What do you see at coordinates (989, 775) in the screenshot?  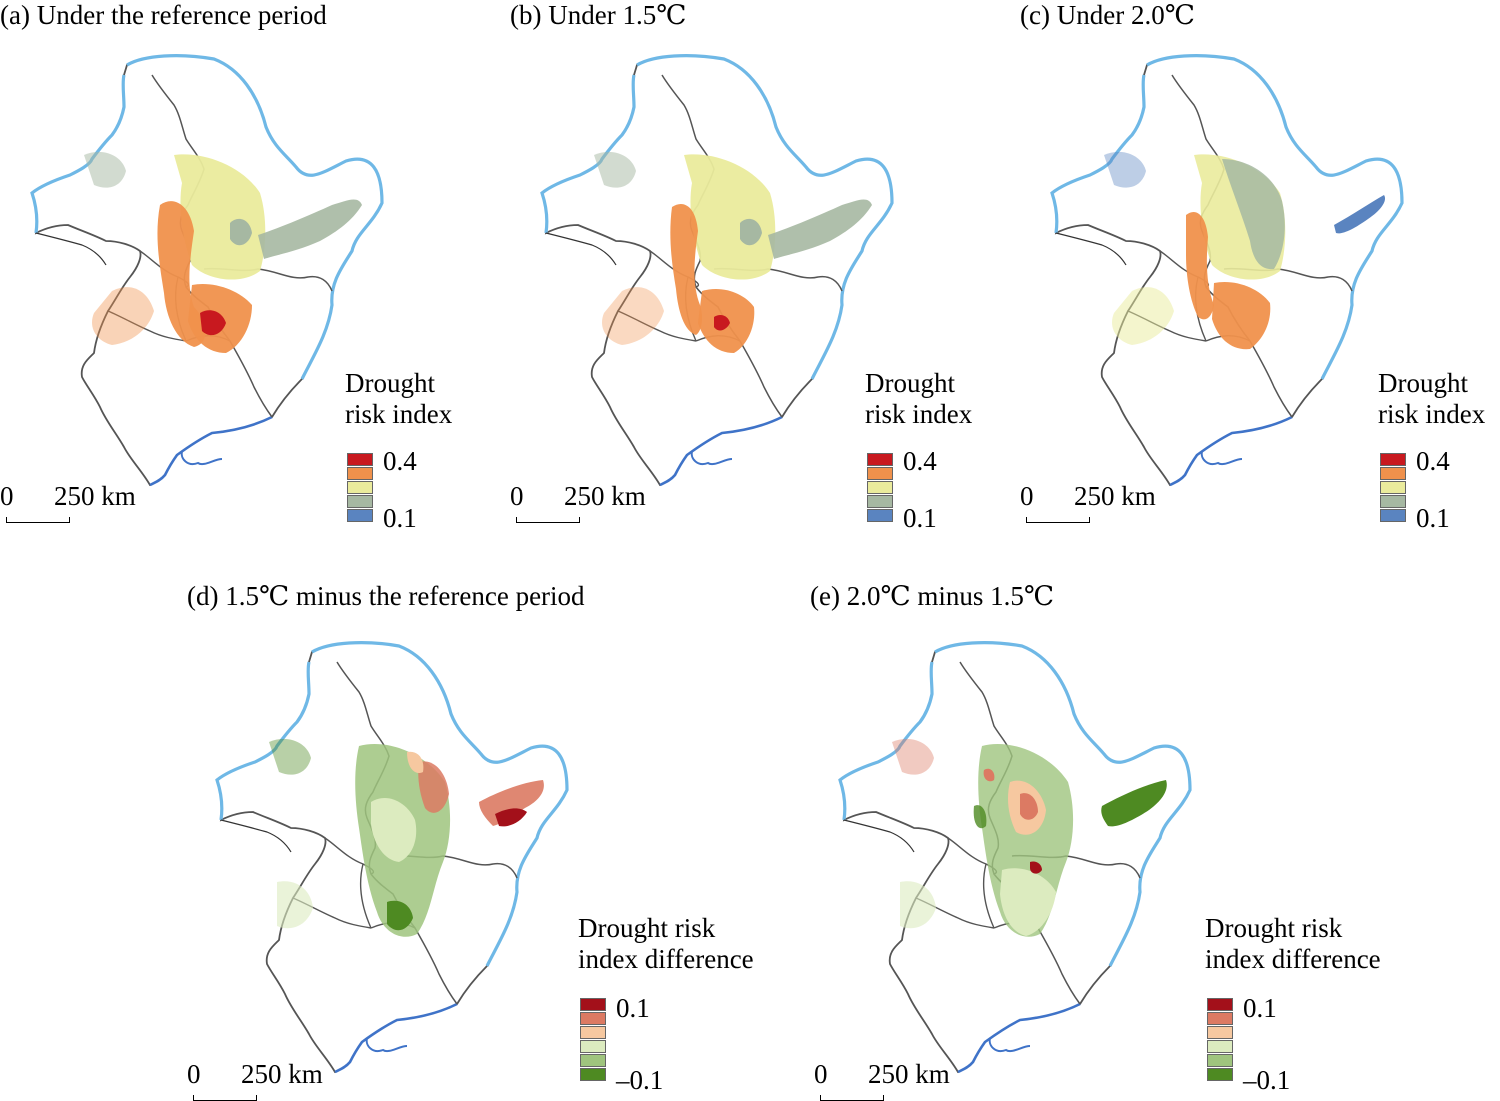 I see `region-red-west` at bounding box center [989, 775].